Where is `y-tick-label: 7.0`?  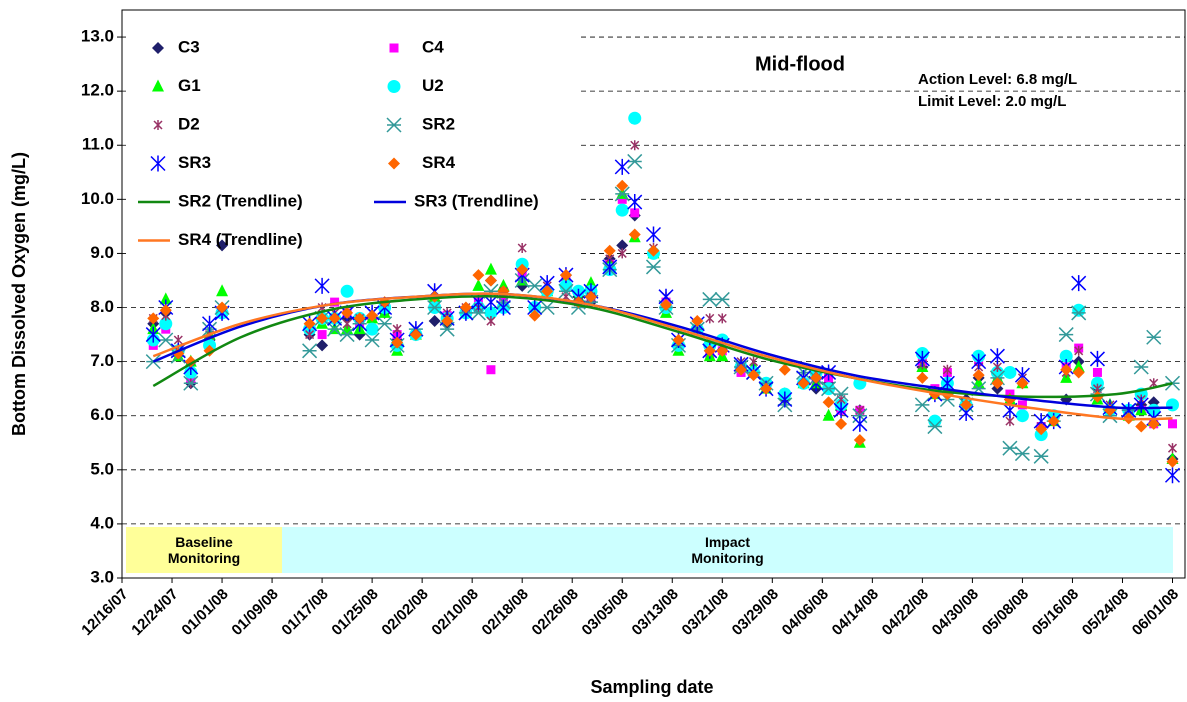 y-tick-label: 7.0 is located at coordinates (102, 360).